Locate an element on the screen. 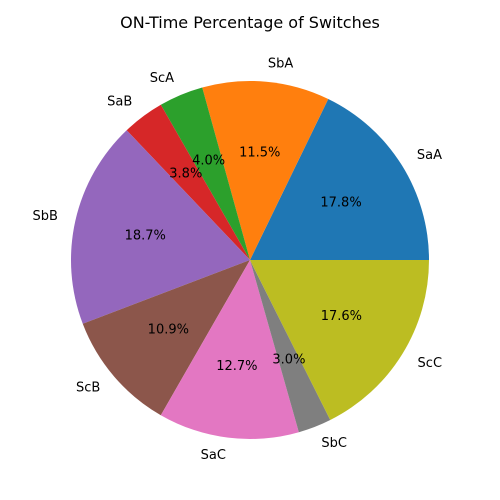  slice-label-scc: ScC is located at coordinates (430, 363).